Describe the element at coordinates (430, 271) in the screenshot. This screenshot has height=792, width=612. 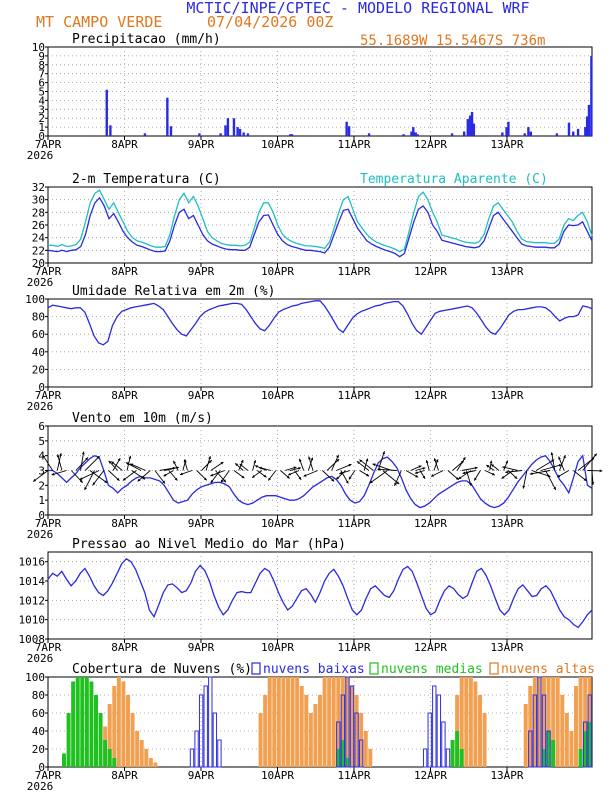
I see `x-tick-label: 12APR` at that location.